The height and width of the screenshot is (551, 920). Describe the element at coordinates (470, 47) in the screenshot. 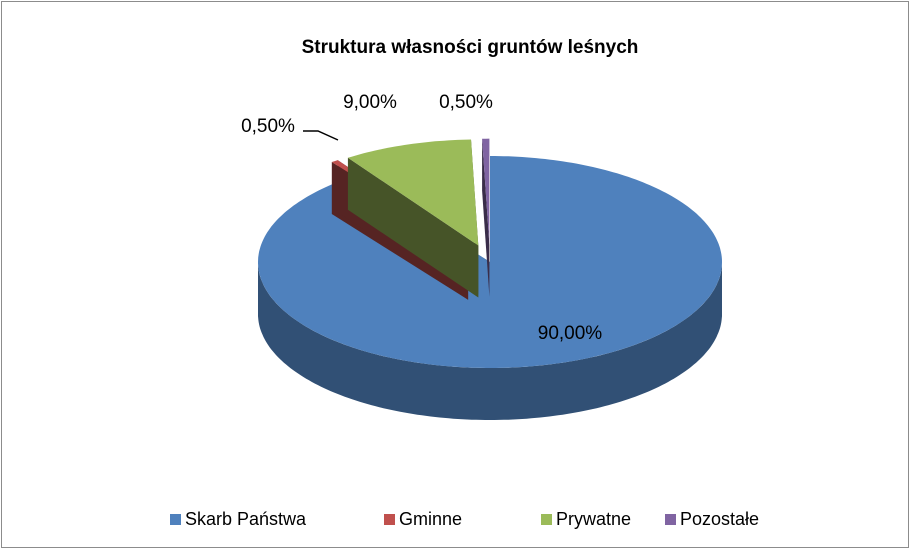

I see `chart-title: Struktura własności gruntów leśnych` at that location.